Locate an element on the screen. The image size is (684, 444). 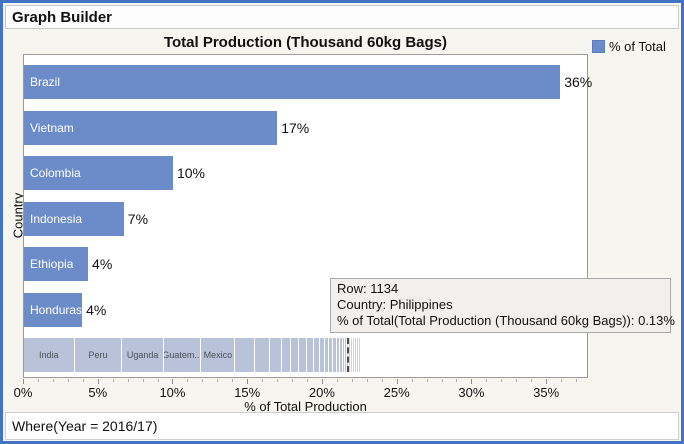
x-axis-label: % of Total Production is located at coordinates (305, 406).